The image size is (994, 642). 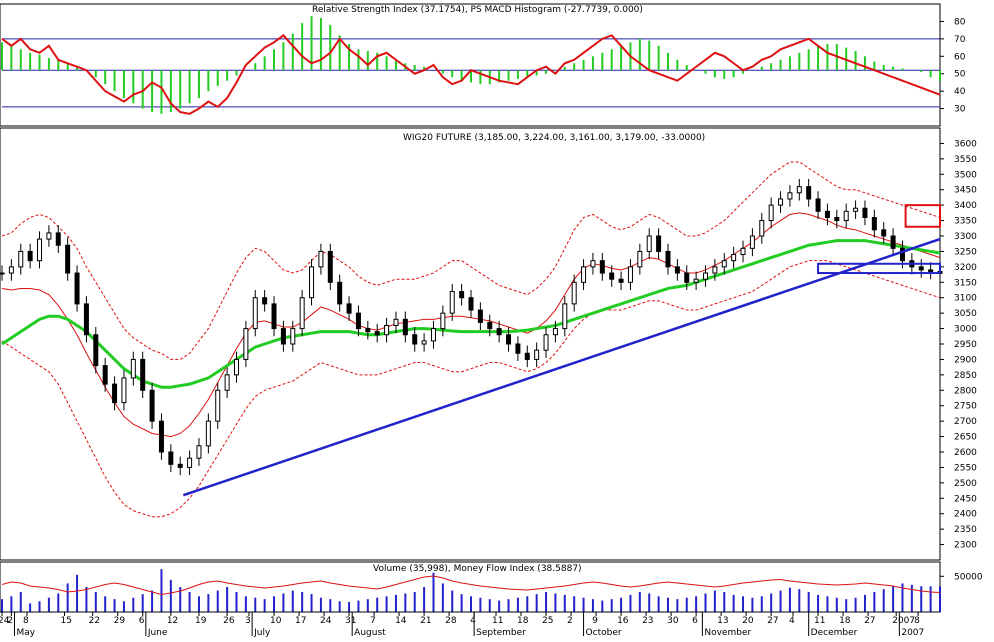 What do you see at coordinates (471, 74) in the screenshot?
I see `rsi-line` at bounding box center [471, 74].